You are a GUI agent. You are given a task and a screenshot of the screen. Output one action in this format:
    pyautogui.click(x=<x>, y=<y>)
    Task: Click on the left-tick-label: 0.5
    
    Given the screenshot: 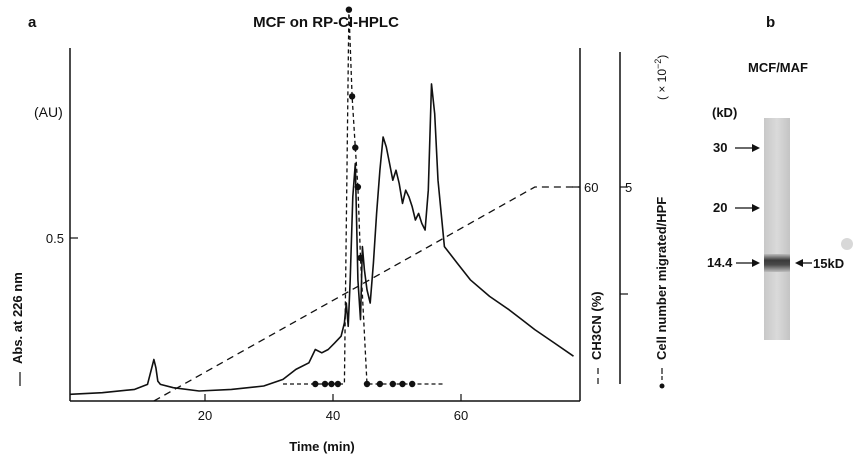 What is the action you would take?
    pyautogui.click(x=55, y=238)
    